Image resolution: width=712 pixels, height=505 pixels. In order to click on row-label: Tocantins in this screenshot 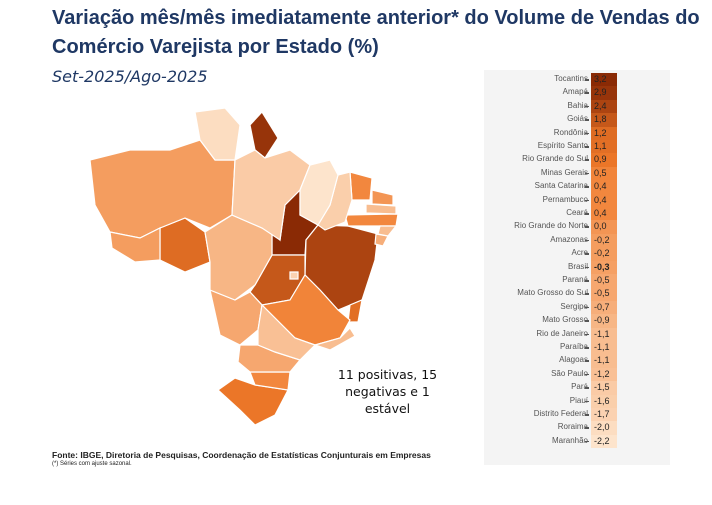, I will do `click(571, 78)`.